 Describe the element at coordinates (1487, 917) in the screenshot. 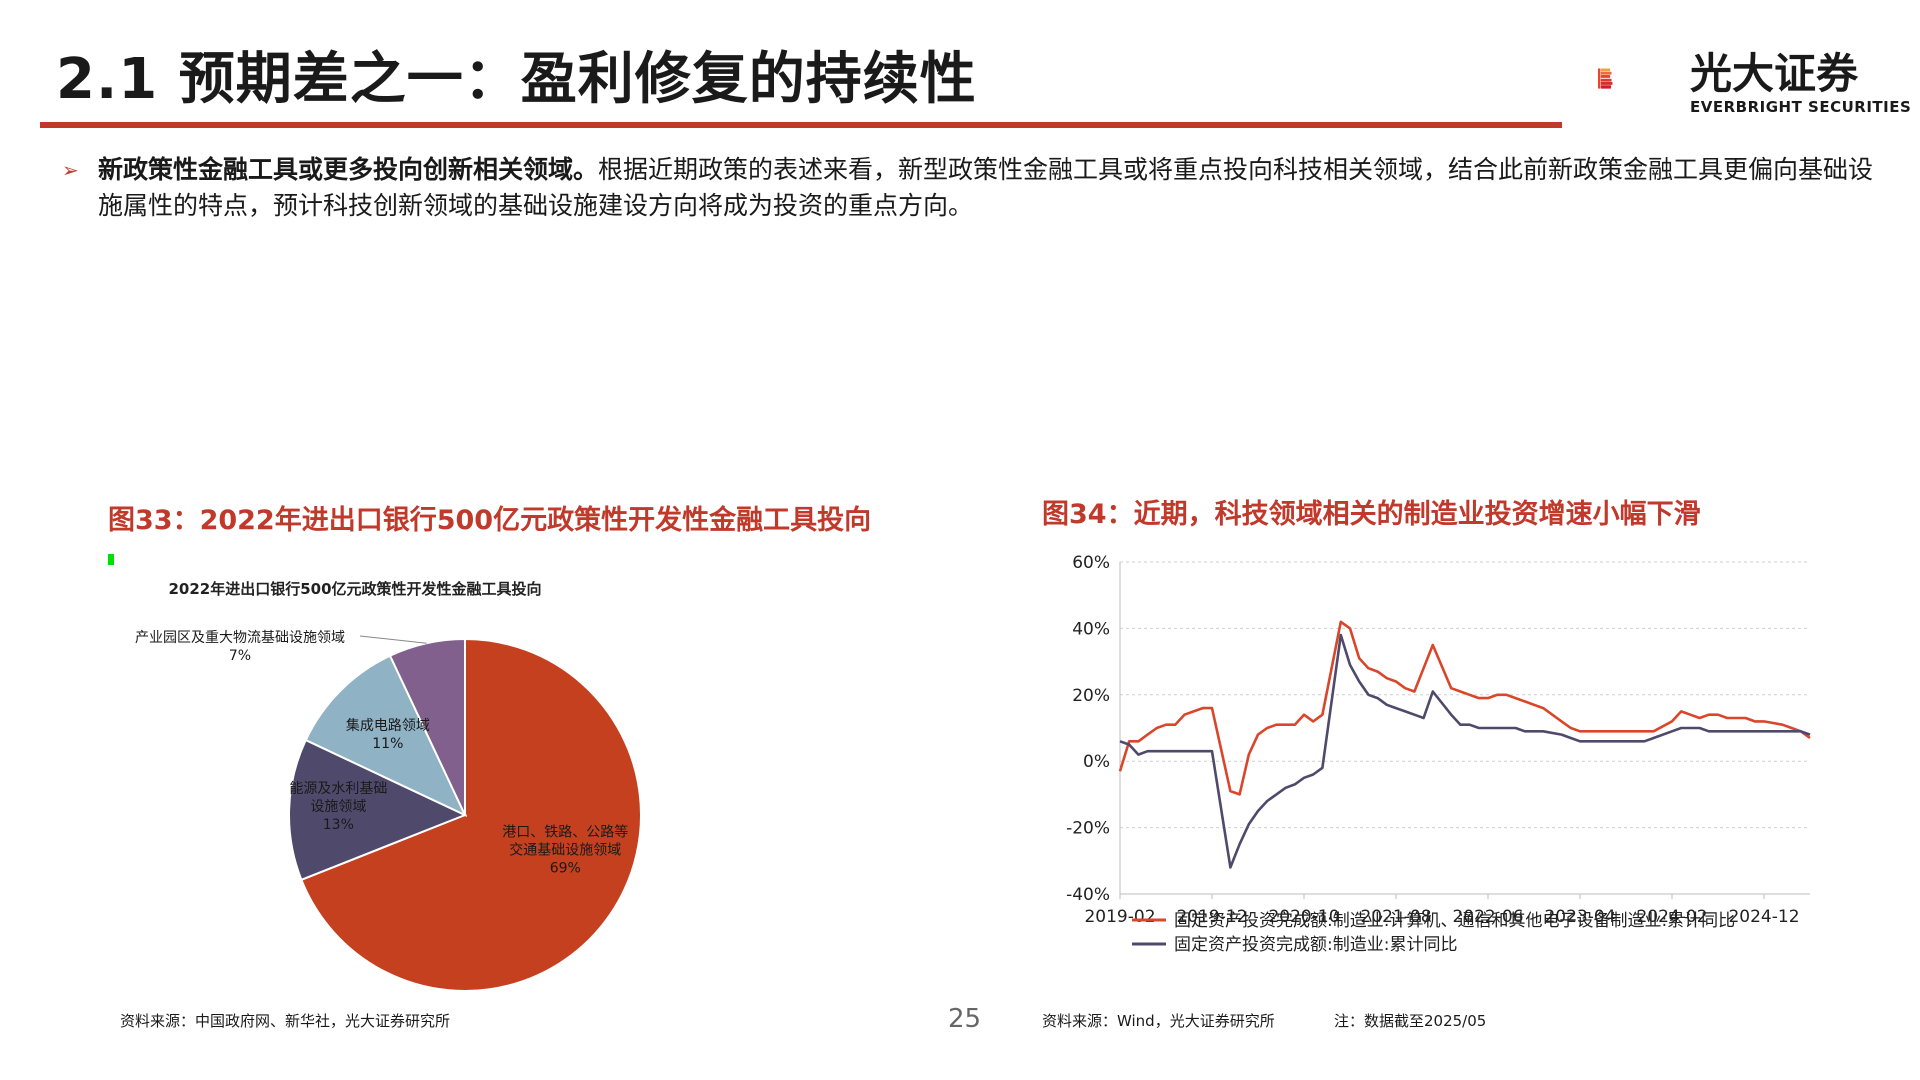

I see `x-tick-label: 2022-06` at that location.